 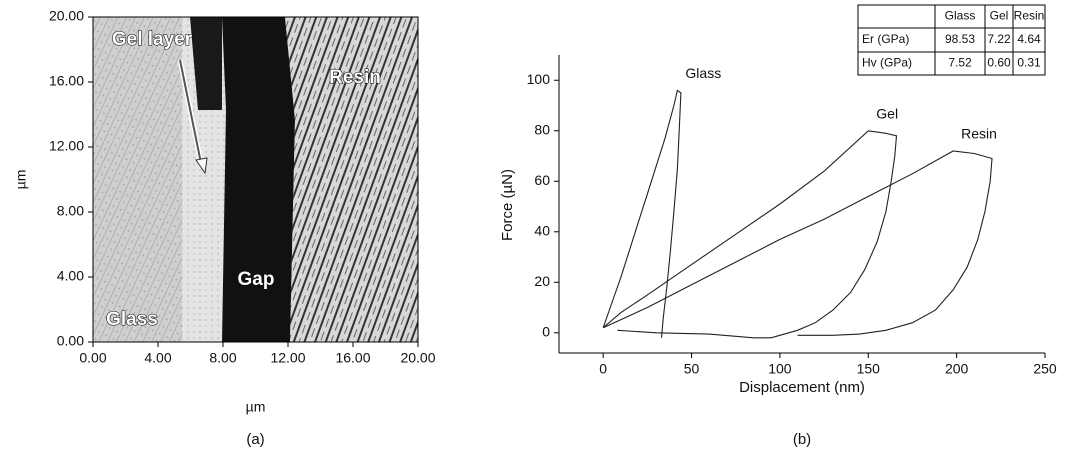 What do you see at coordinates (222, 358) in the screenshot?
I see `x-tick-label: 8.00` at bounding box center [222, 358].